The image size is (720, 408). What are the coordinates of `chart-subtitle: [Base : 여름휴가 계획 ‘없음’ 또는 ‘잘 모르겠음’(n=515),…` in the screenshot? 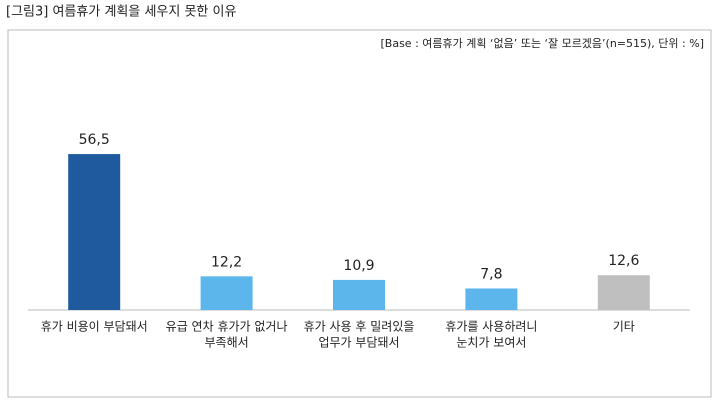 It's located at (543, 43).